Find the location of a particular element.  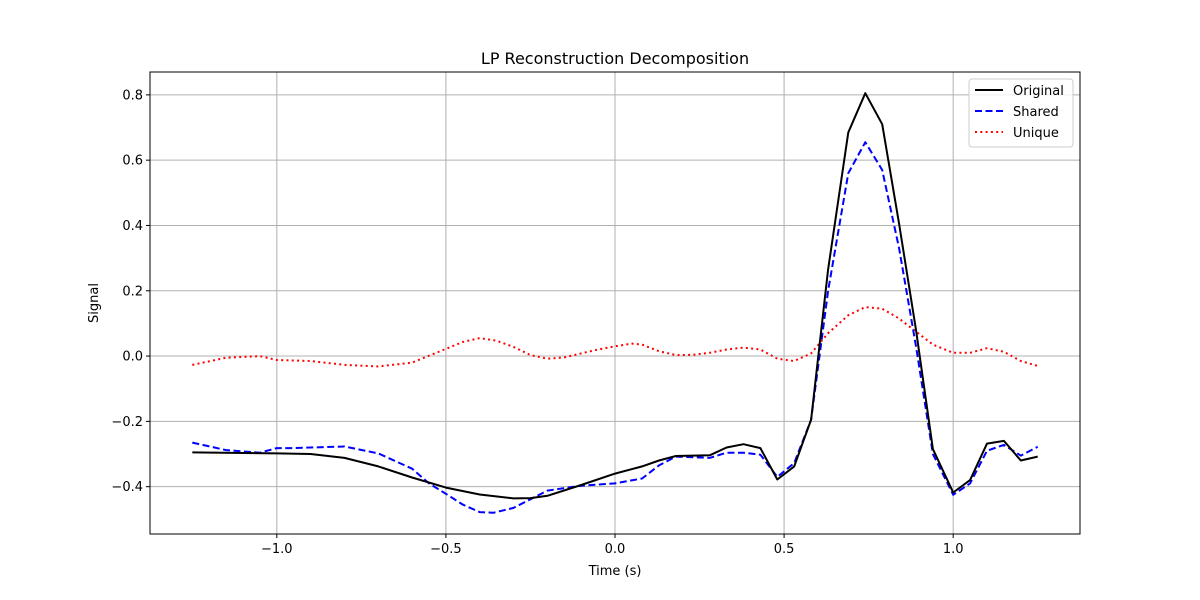

x-axis-ticks: −1.0 −0.5 0.0 0.5 1.0 is located at coordinates (612, 545).